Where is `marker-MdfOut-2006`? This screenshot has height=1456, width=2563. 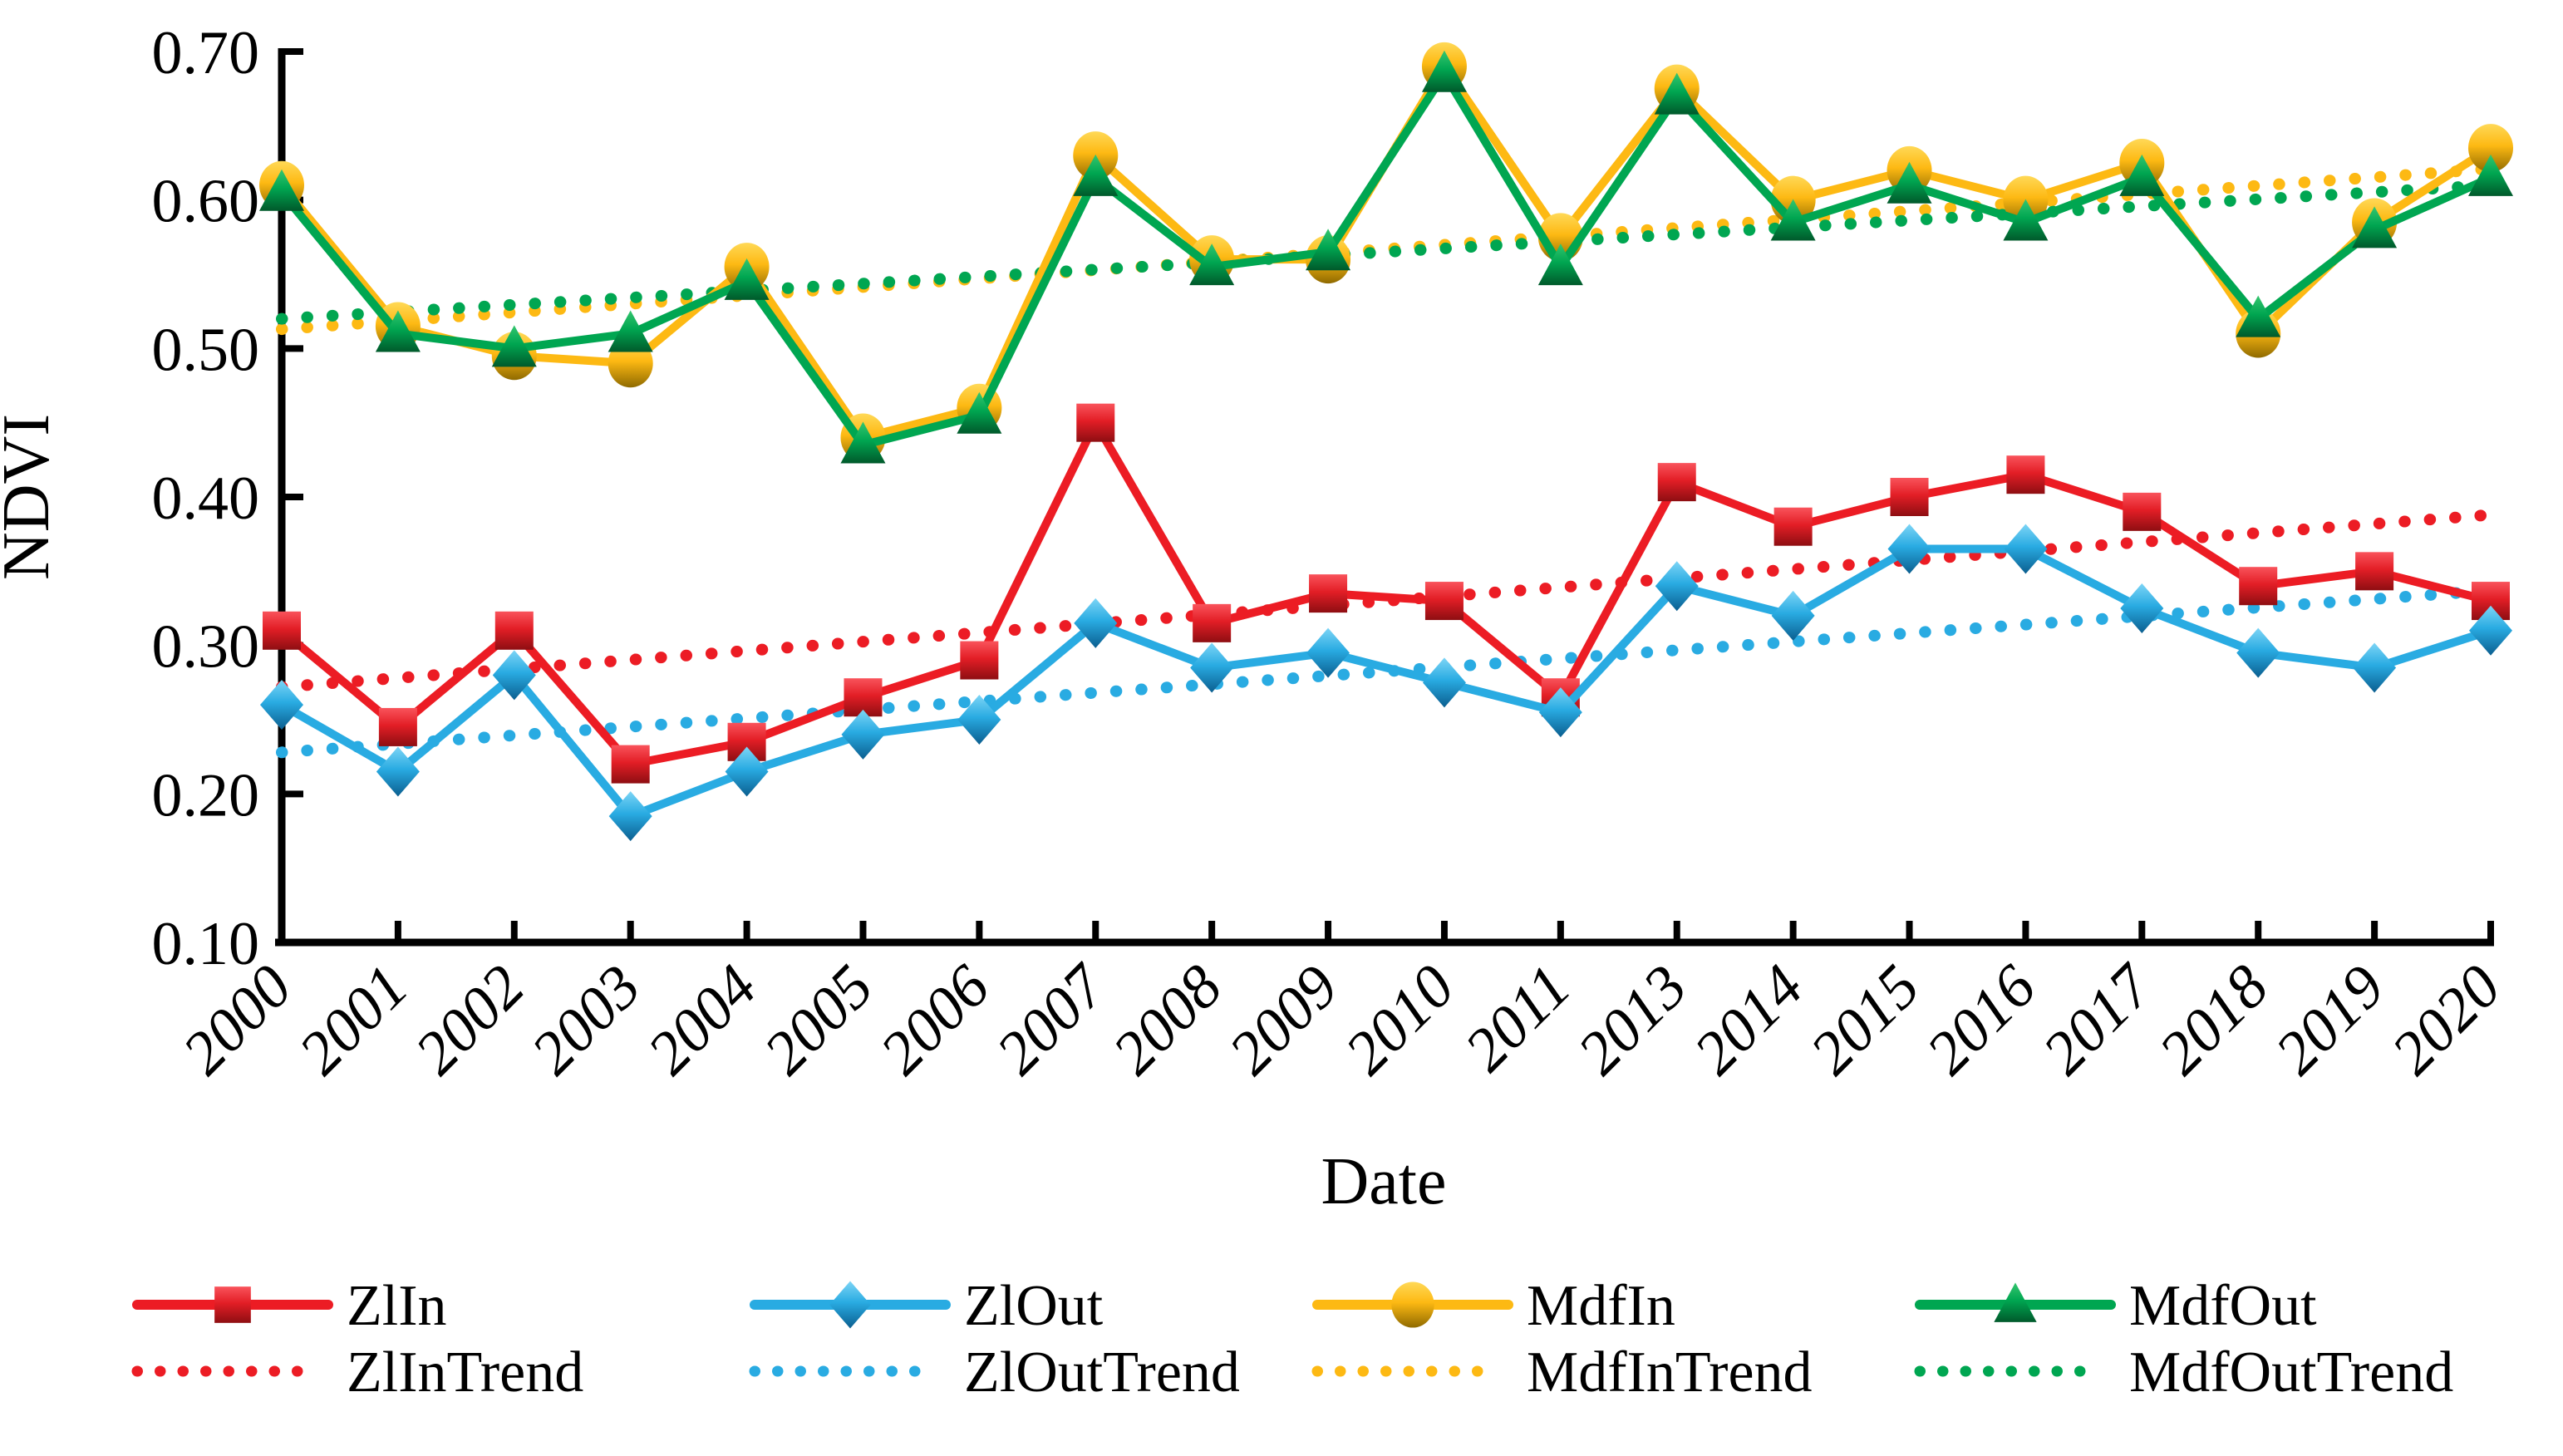 marker-MdfOut-2006 is located at coordinates (980, 412).